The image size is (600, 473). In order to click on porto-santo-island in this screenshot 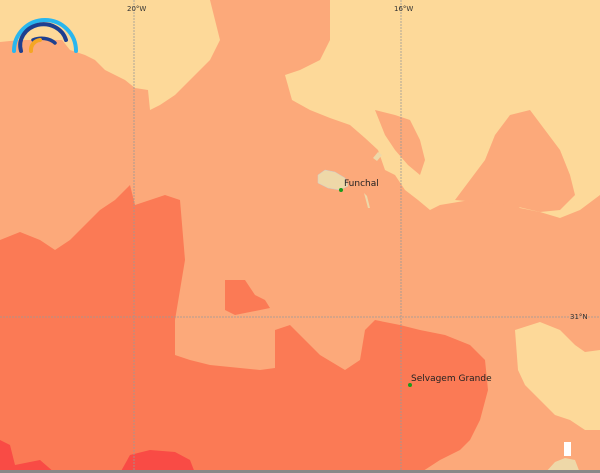, I will do `click(377, 156)`.